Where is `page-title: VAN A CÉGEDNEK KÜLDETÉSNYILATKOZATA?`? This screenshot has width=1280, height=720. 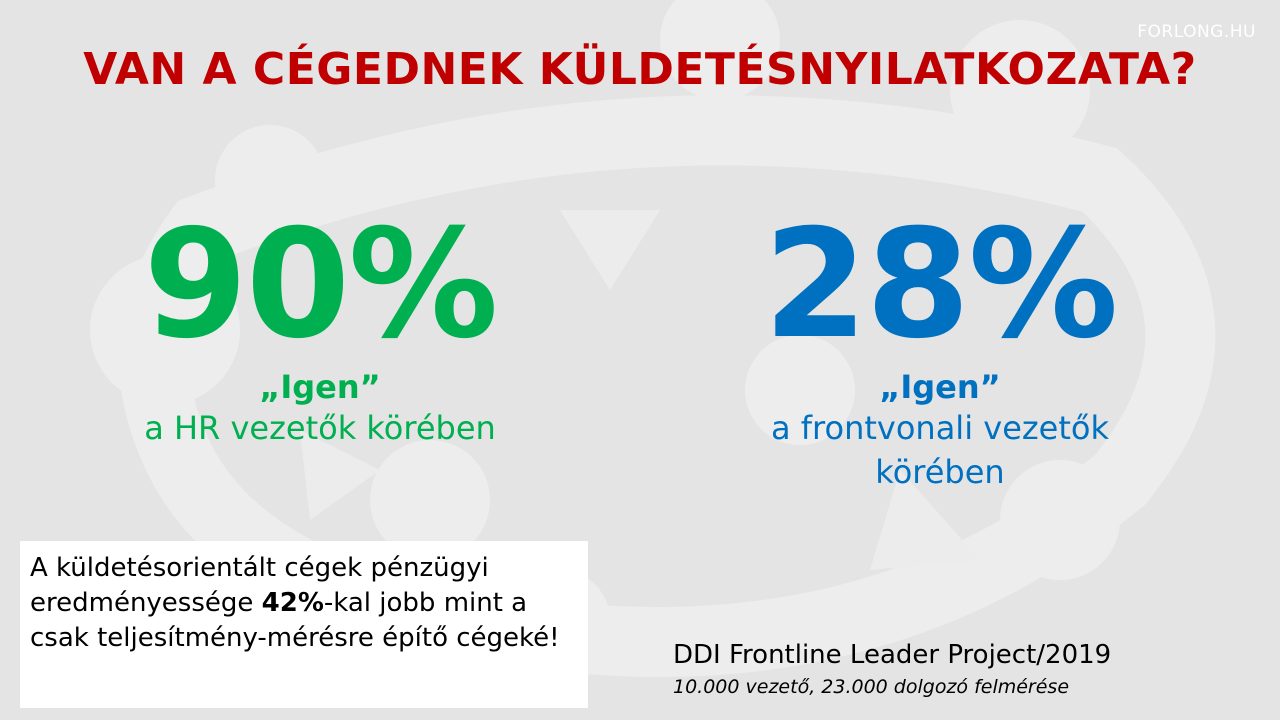
page-title: VAN A CÉGEDNEK KÜLDETÉSNYILATKOZATA? is located at coordinates (640, 69).